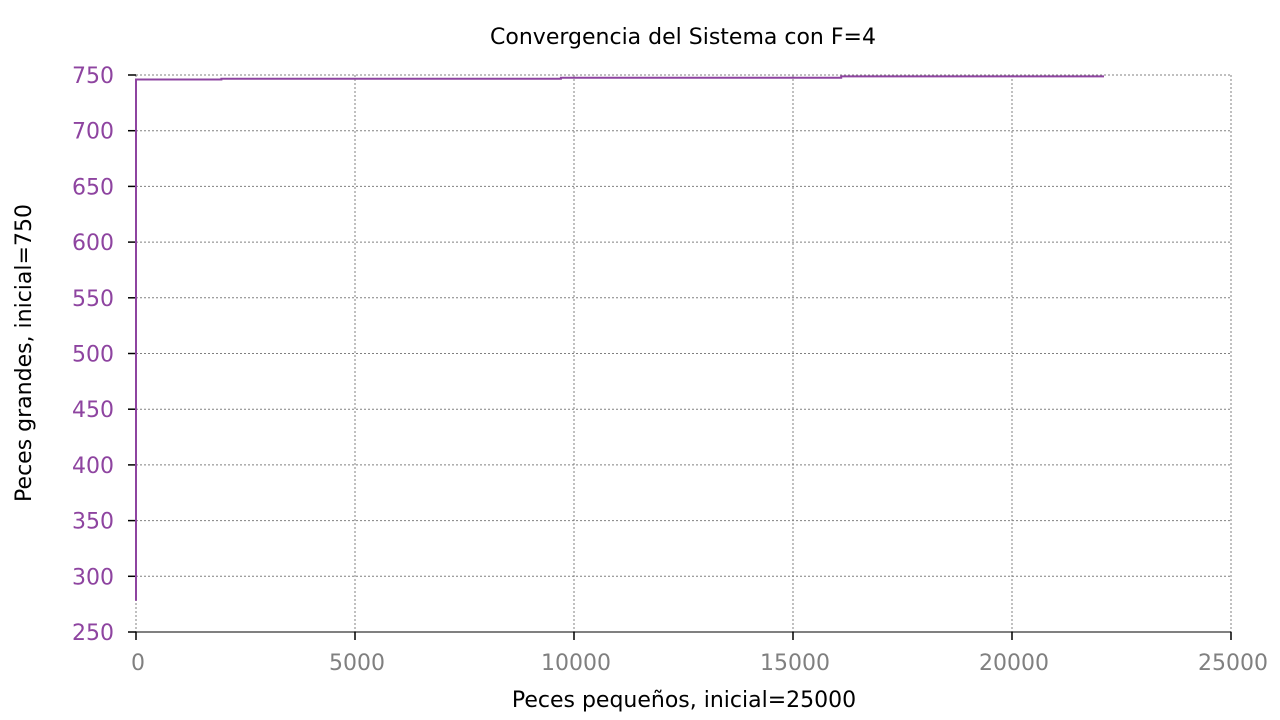 Image resolution: width=1280 pixels, height=720 pixels. Describe the element at coordinates (138, 663) in the screenshot. I see `x-tick-label: 0` at that location.